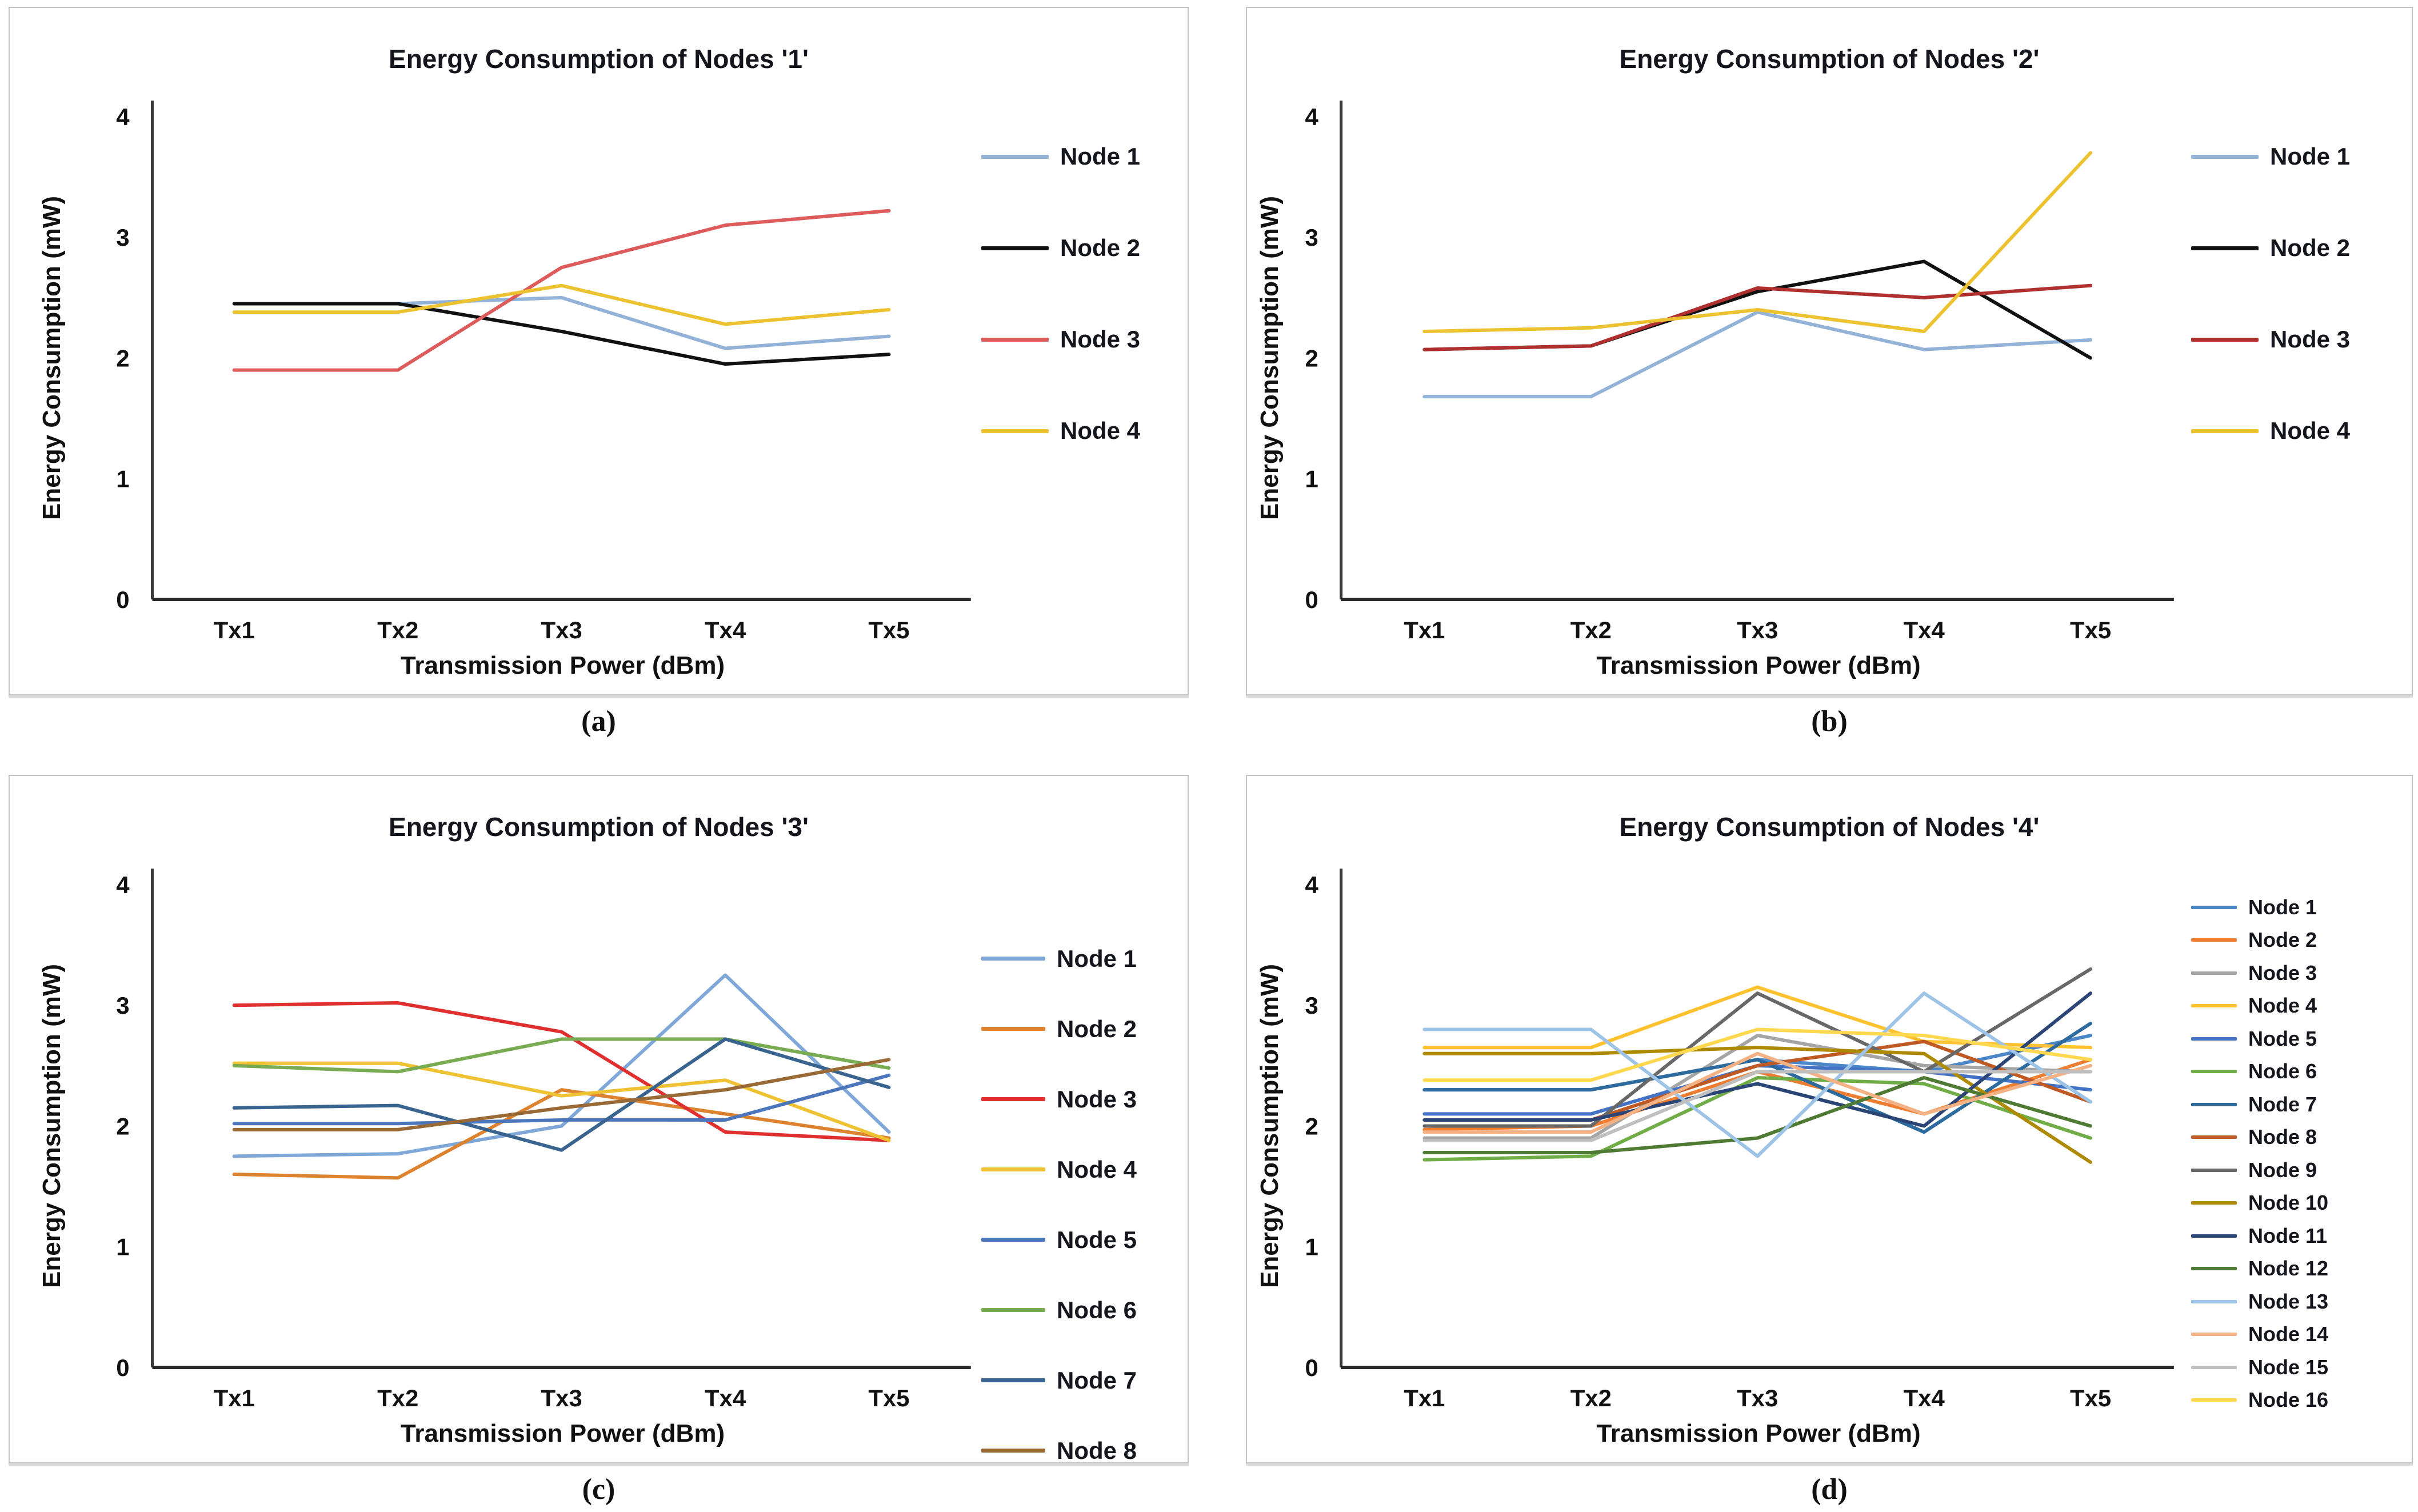 This screenshot has height=1512, width=2418. I want to click on legend-item: Node 14, so click(2299, 1334).